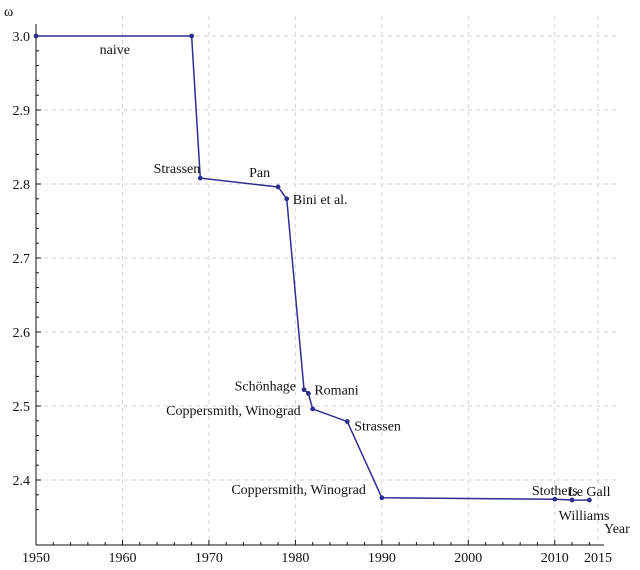 The image size is (640, 570). Describe the element at coordinates (209, 558) in the screenshot. I see `x-tick-label: 1970` at that location.